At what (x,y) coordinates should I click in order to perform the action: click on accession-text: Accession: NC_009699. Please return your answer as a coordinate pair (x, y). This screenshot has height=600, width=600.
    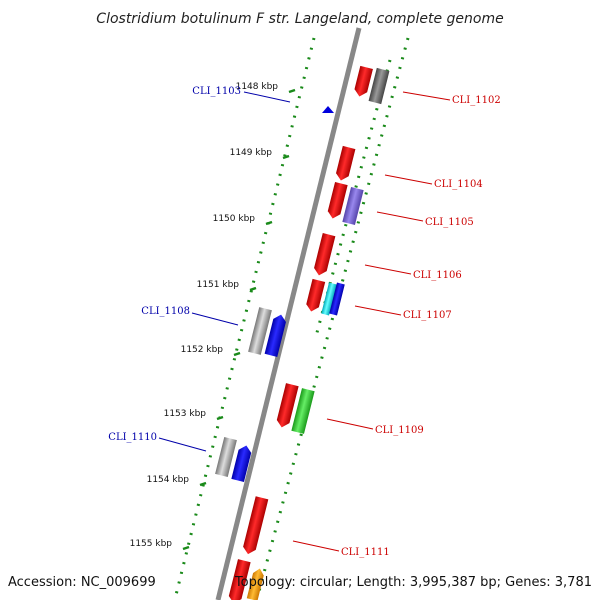
    Looking at the image, I should click on (82, 582).